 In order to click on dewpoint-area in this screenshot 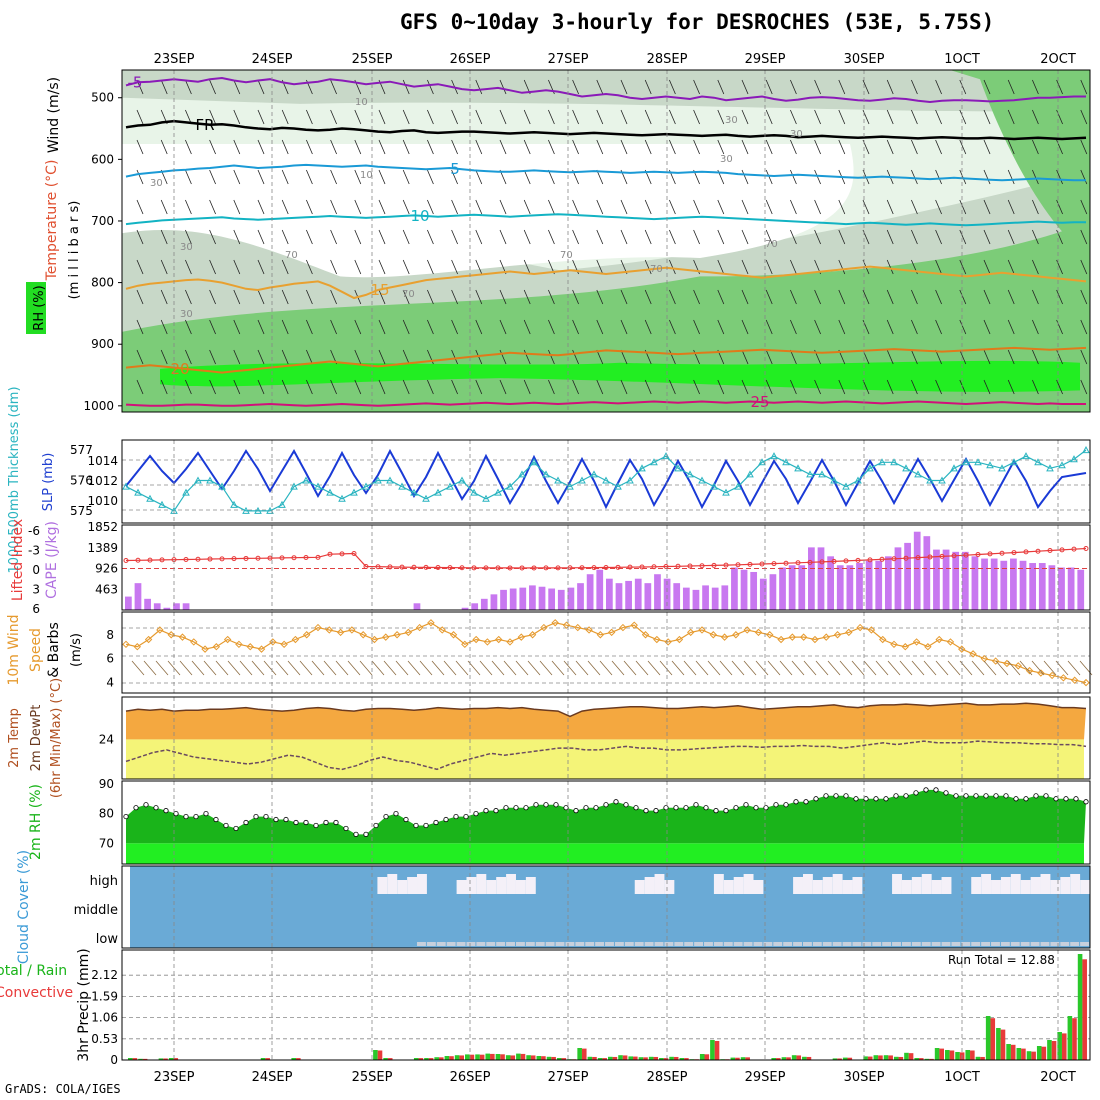, I will do `click(605, 759)`.